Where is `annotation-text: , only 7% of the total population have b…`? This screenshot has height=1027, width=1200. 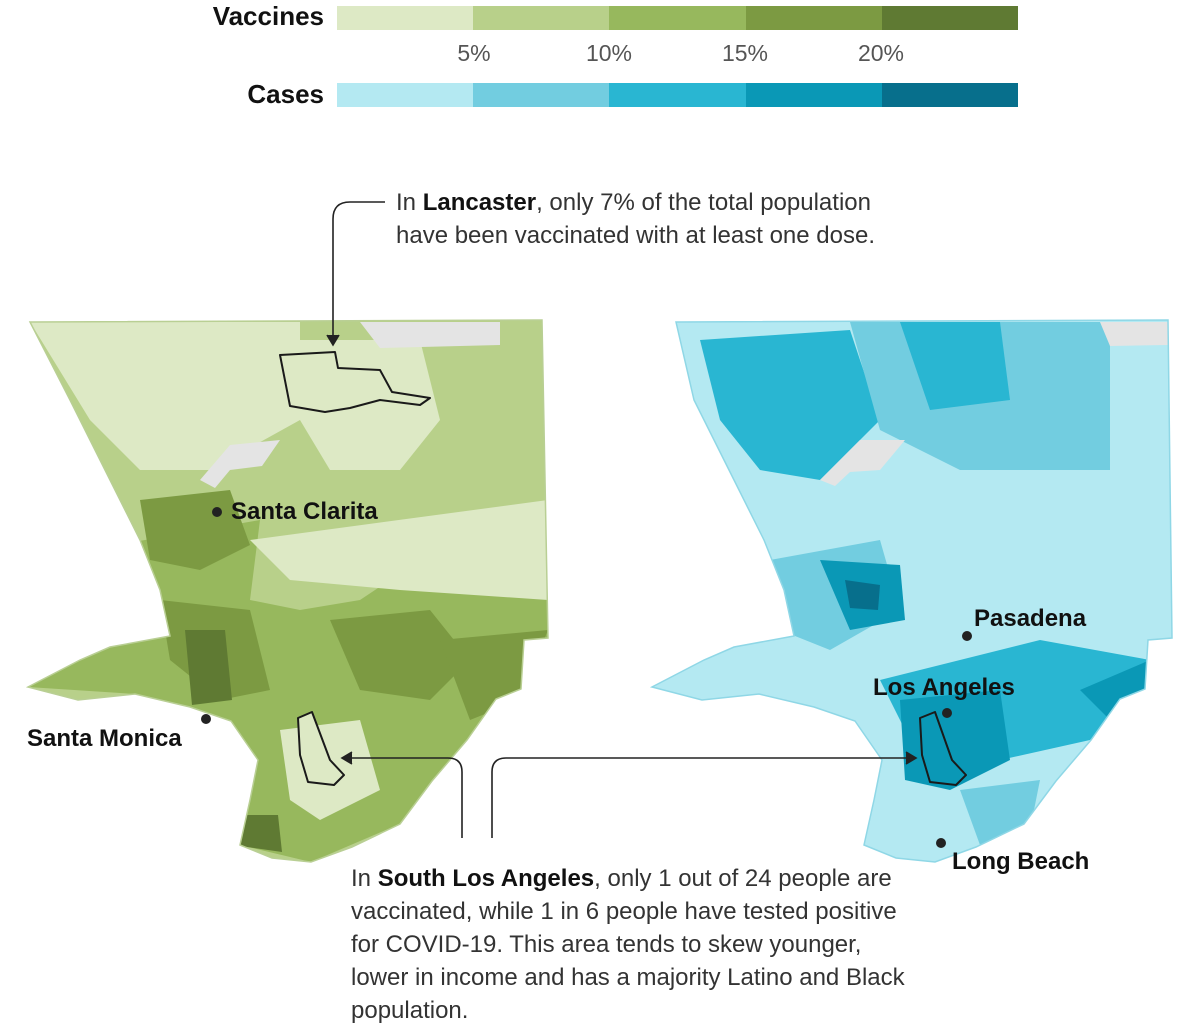 annotation-text: , only 7% of the total population have b… is located at coordinates (635, 219).